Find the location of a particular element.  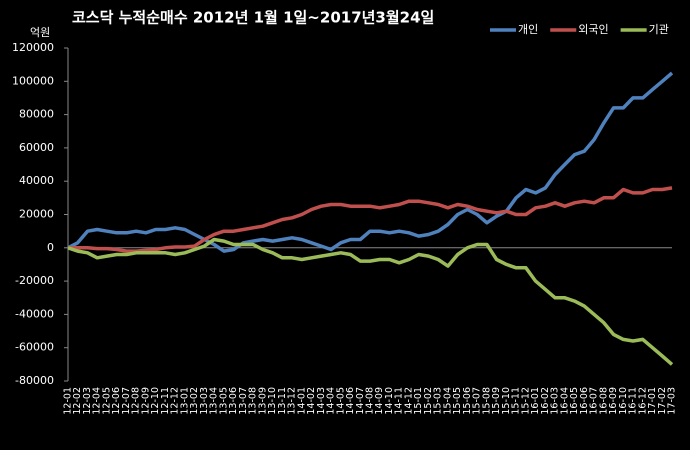

series-line is located at coordinates (370, 219).